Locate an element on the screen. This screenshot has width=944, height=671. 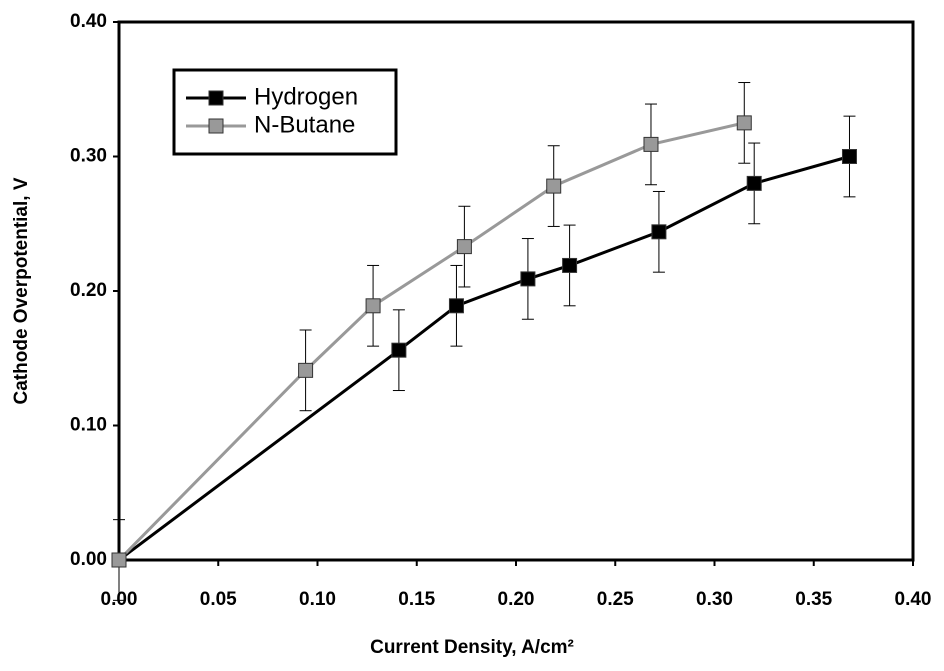
legend-box is located at coordinates (285, 112).